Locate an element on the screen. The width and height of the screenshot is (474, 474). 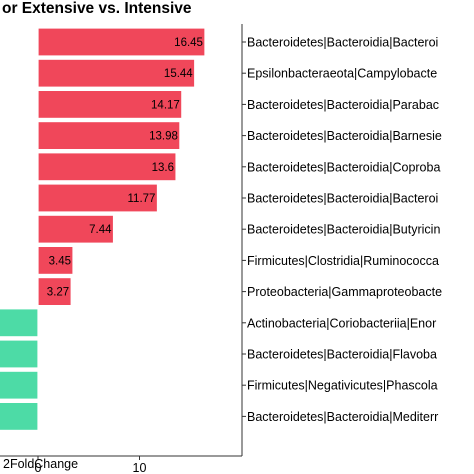
category-label-1: Bacteroidetes|Bacteroidia|Bacteroi is located at coordinates (342, 43).